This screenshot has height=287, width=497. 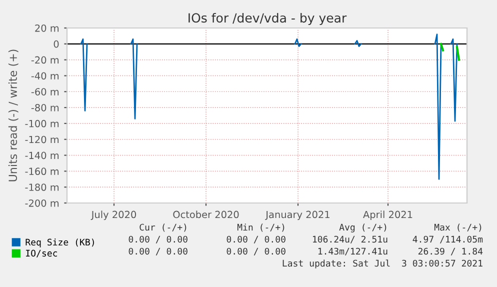 What do you see at coordinates (45, 92) in the screenshot?
I see `y-tick-label: -60 m` at bounding box center [45, 92].